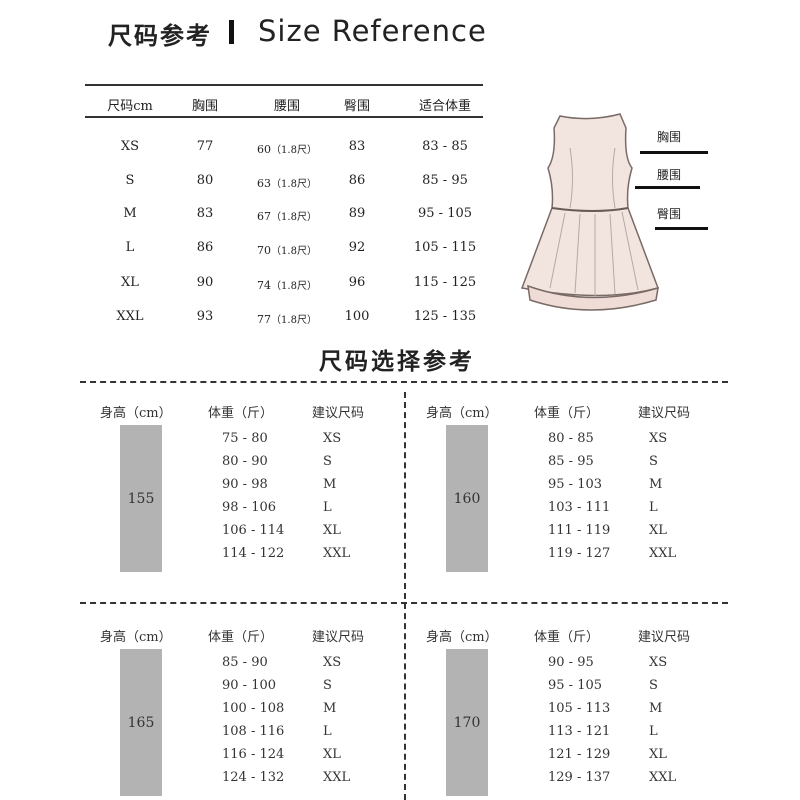  Describe the element at coordinates (249, 685) in the screenshot. I see `weight-range: 90 - 100` at that location.